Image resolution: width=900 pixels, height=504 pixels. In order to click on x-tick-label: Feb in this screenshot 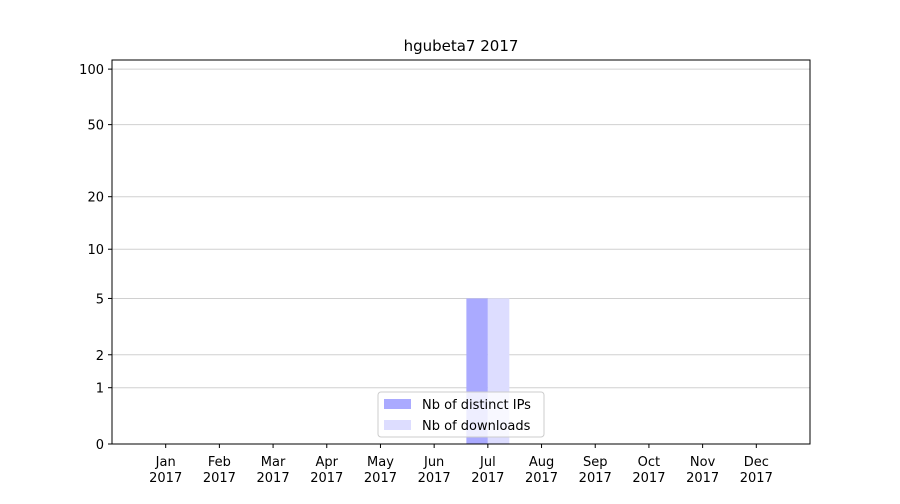, I will do `click(219, 462)`.